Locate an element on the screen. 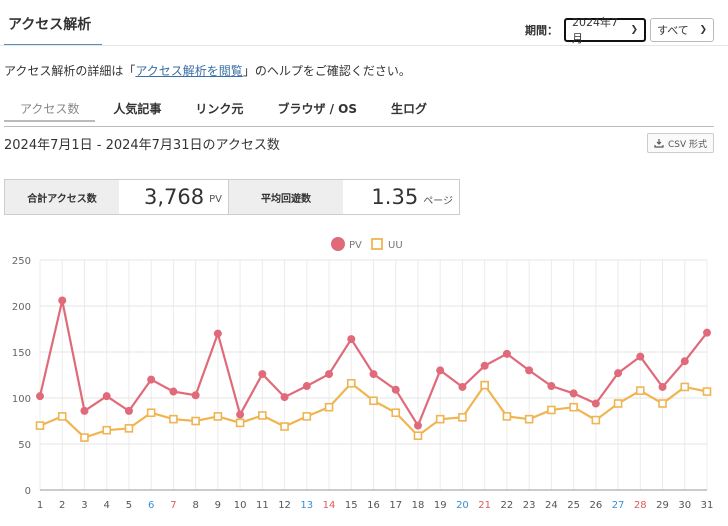  help-text: アクセス解析の詳細は「アクセス解析を閲覧」のヘルプをご確認ください。 is located at coordinates (207, 70).